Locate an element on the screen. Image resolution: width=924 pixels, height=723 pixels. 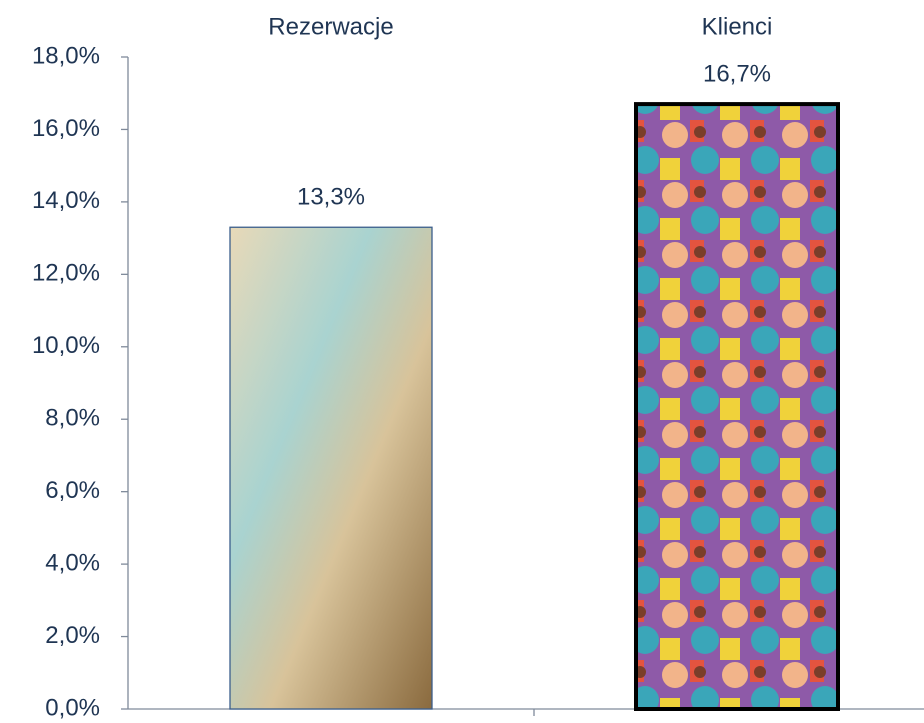
y-tick-label: 10,0% is located at coordinates (66, 345).